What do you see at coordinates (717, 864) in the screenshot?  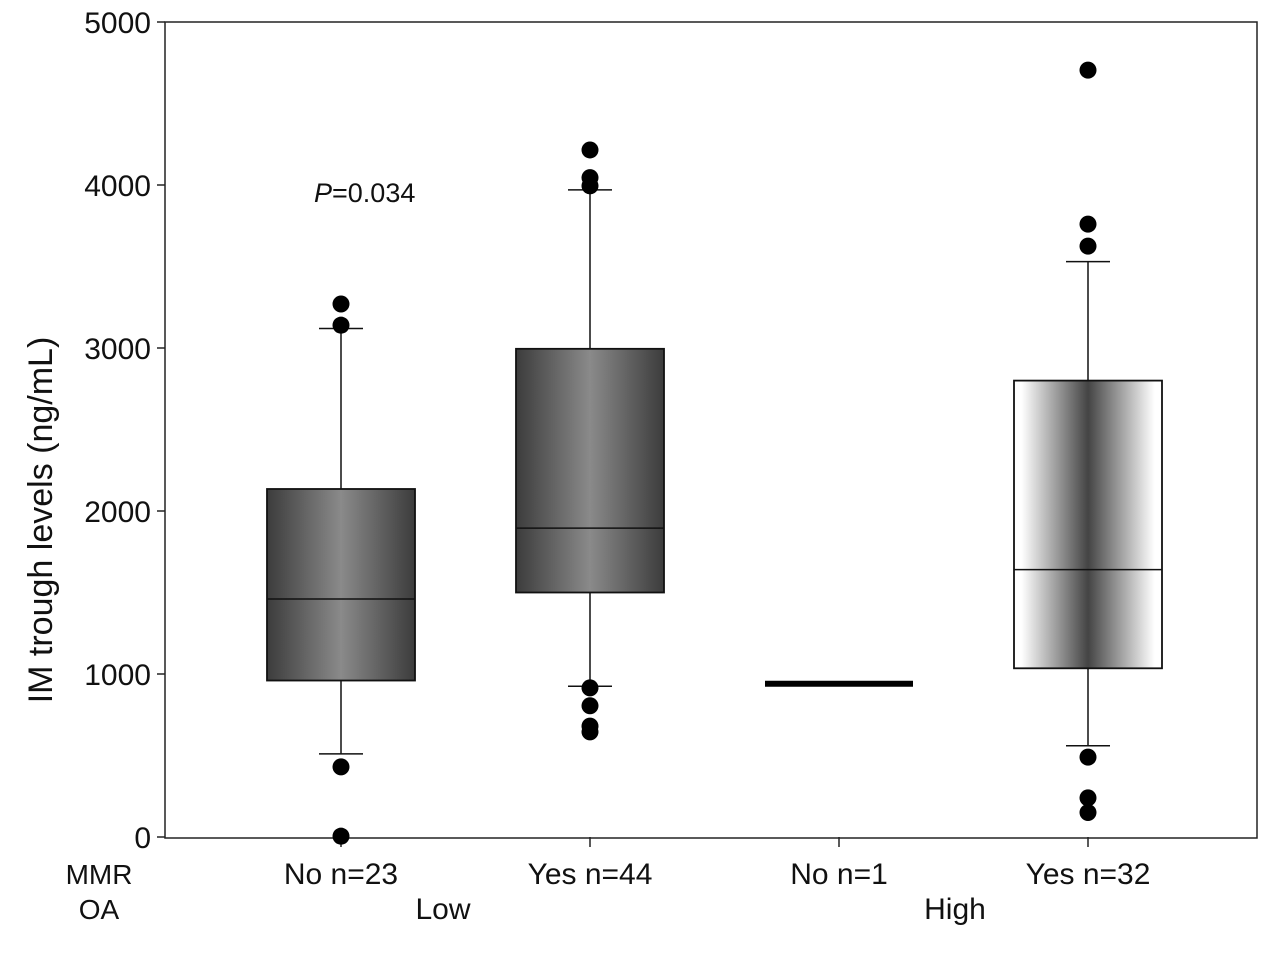 I see `x-axis: No n=23 Yes n=44 No n=1 Yes n=32` at bounding box center [717, 864].